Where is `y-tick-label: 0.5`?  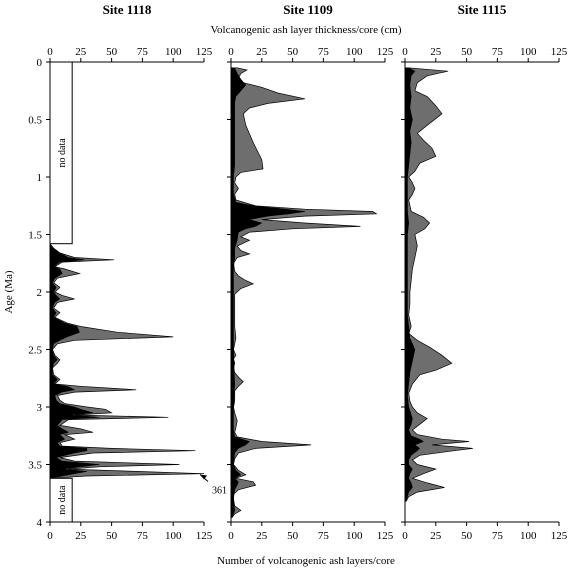 y-tick-label: 0.5 is located at coordinates (35, 121).